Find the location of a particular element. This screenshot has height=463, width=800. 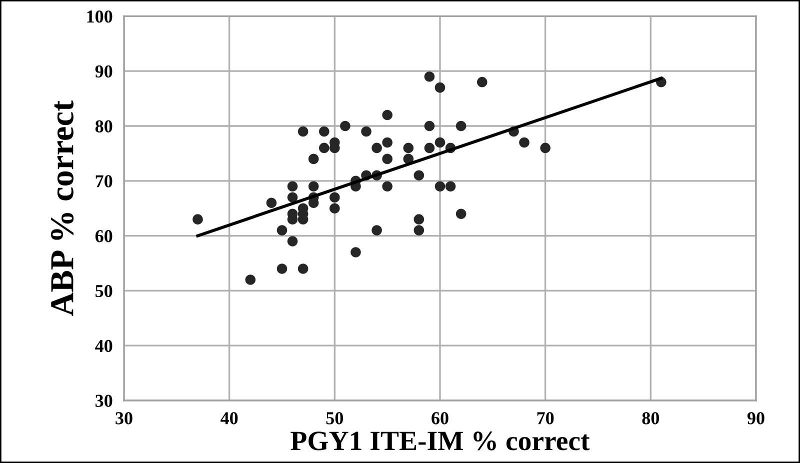

y-tick-label: 80 is located at coordinates (103, 126).